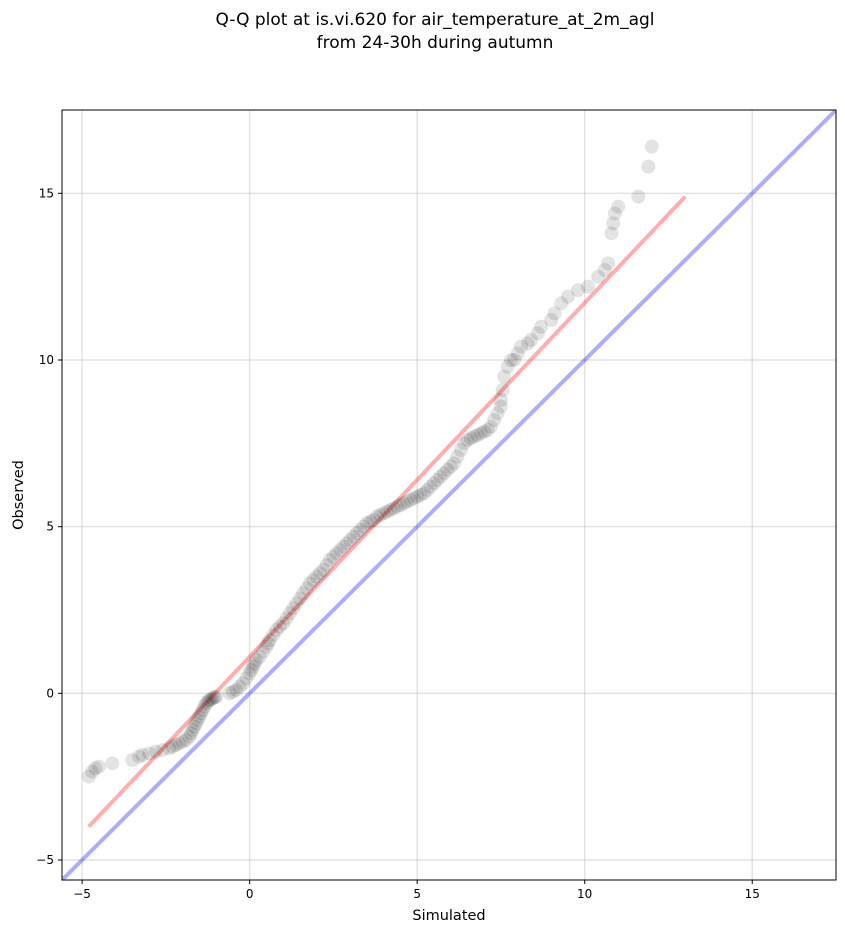 This screenshot has width=845, height=934. Describe the element at coordinates (448, 916) in the screenshot. I see `x-axis-label: Simulated` at that location.